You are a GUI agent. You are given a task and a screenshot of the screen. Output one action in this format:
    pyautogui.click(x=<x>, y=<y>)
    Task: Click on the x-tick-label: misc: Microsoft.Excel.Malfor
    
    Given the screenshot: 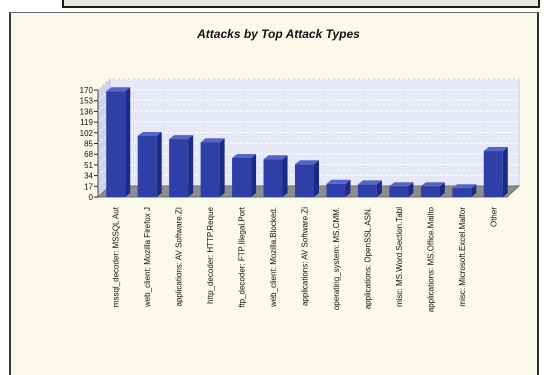 What is the action you would take?
    pyautogui.click(x=462, y=257)
    